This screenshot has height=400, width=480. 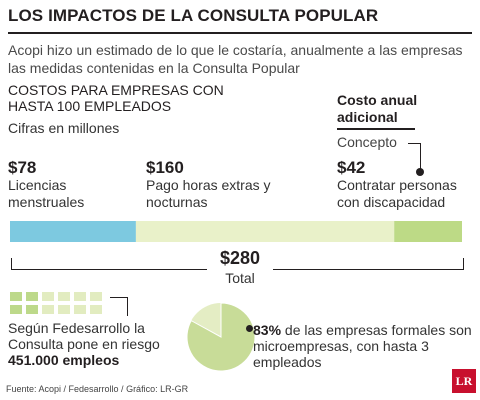 I want to click on total-label: Total, so click(x=240, y=278).